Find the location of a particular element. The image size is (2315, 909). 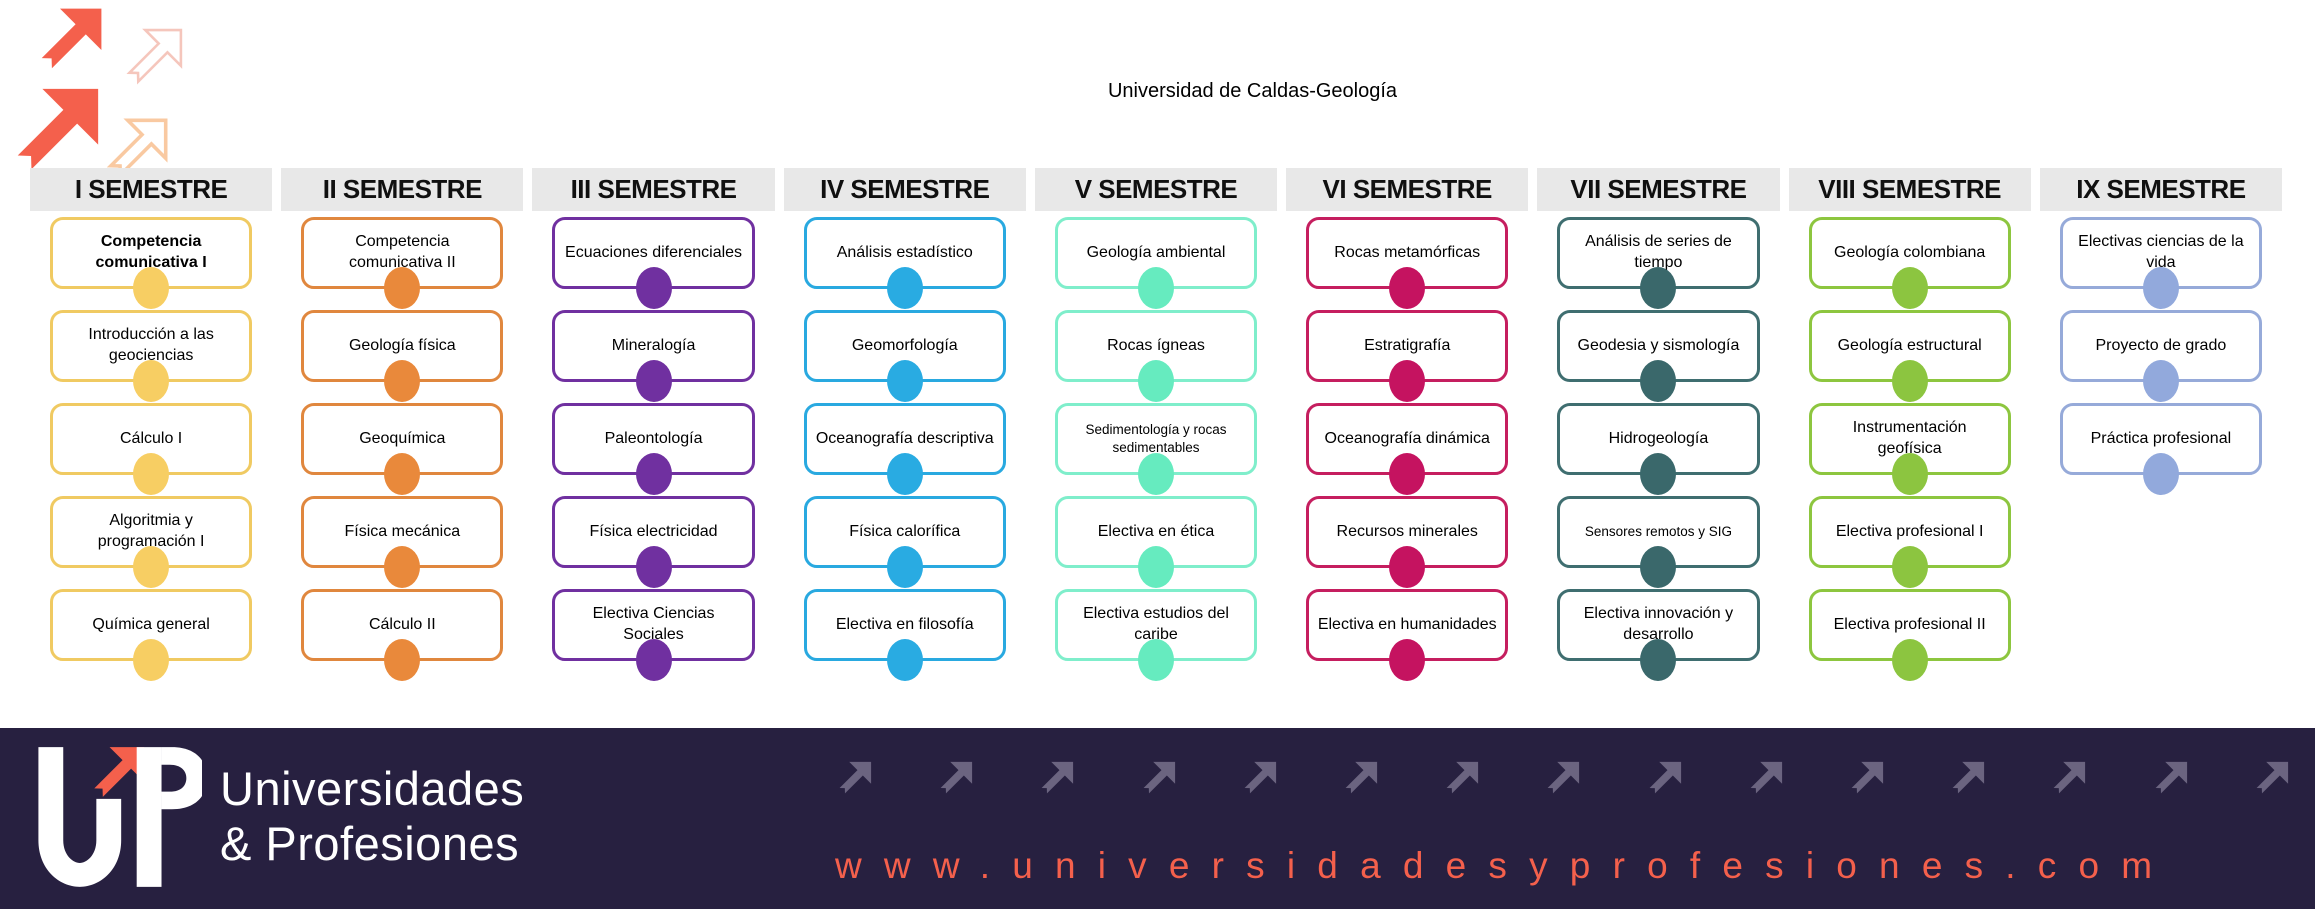

course-name: Cálculo I is located at coordinates (151, 438).